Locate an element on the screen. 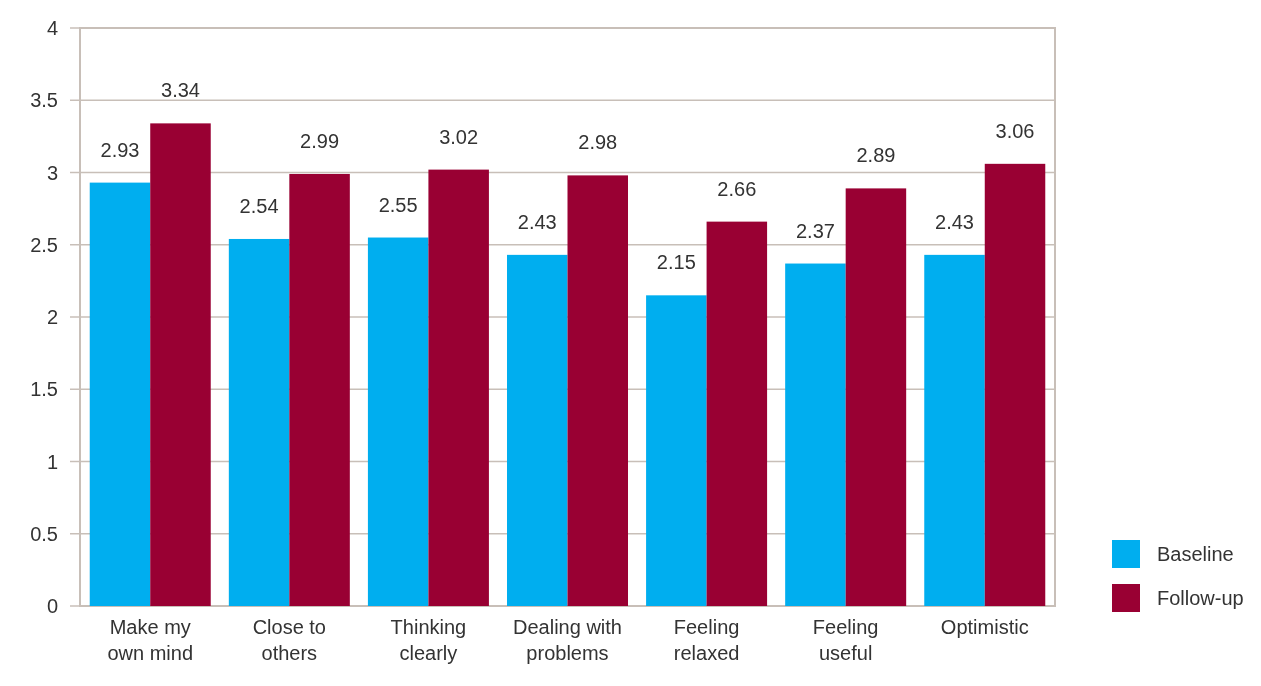 This screenshot has width=1261, height=686. data-label: 2.55 is located at coordinates (398, 204).